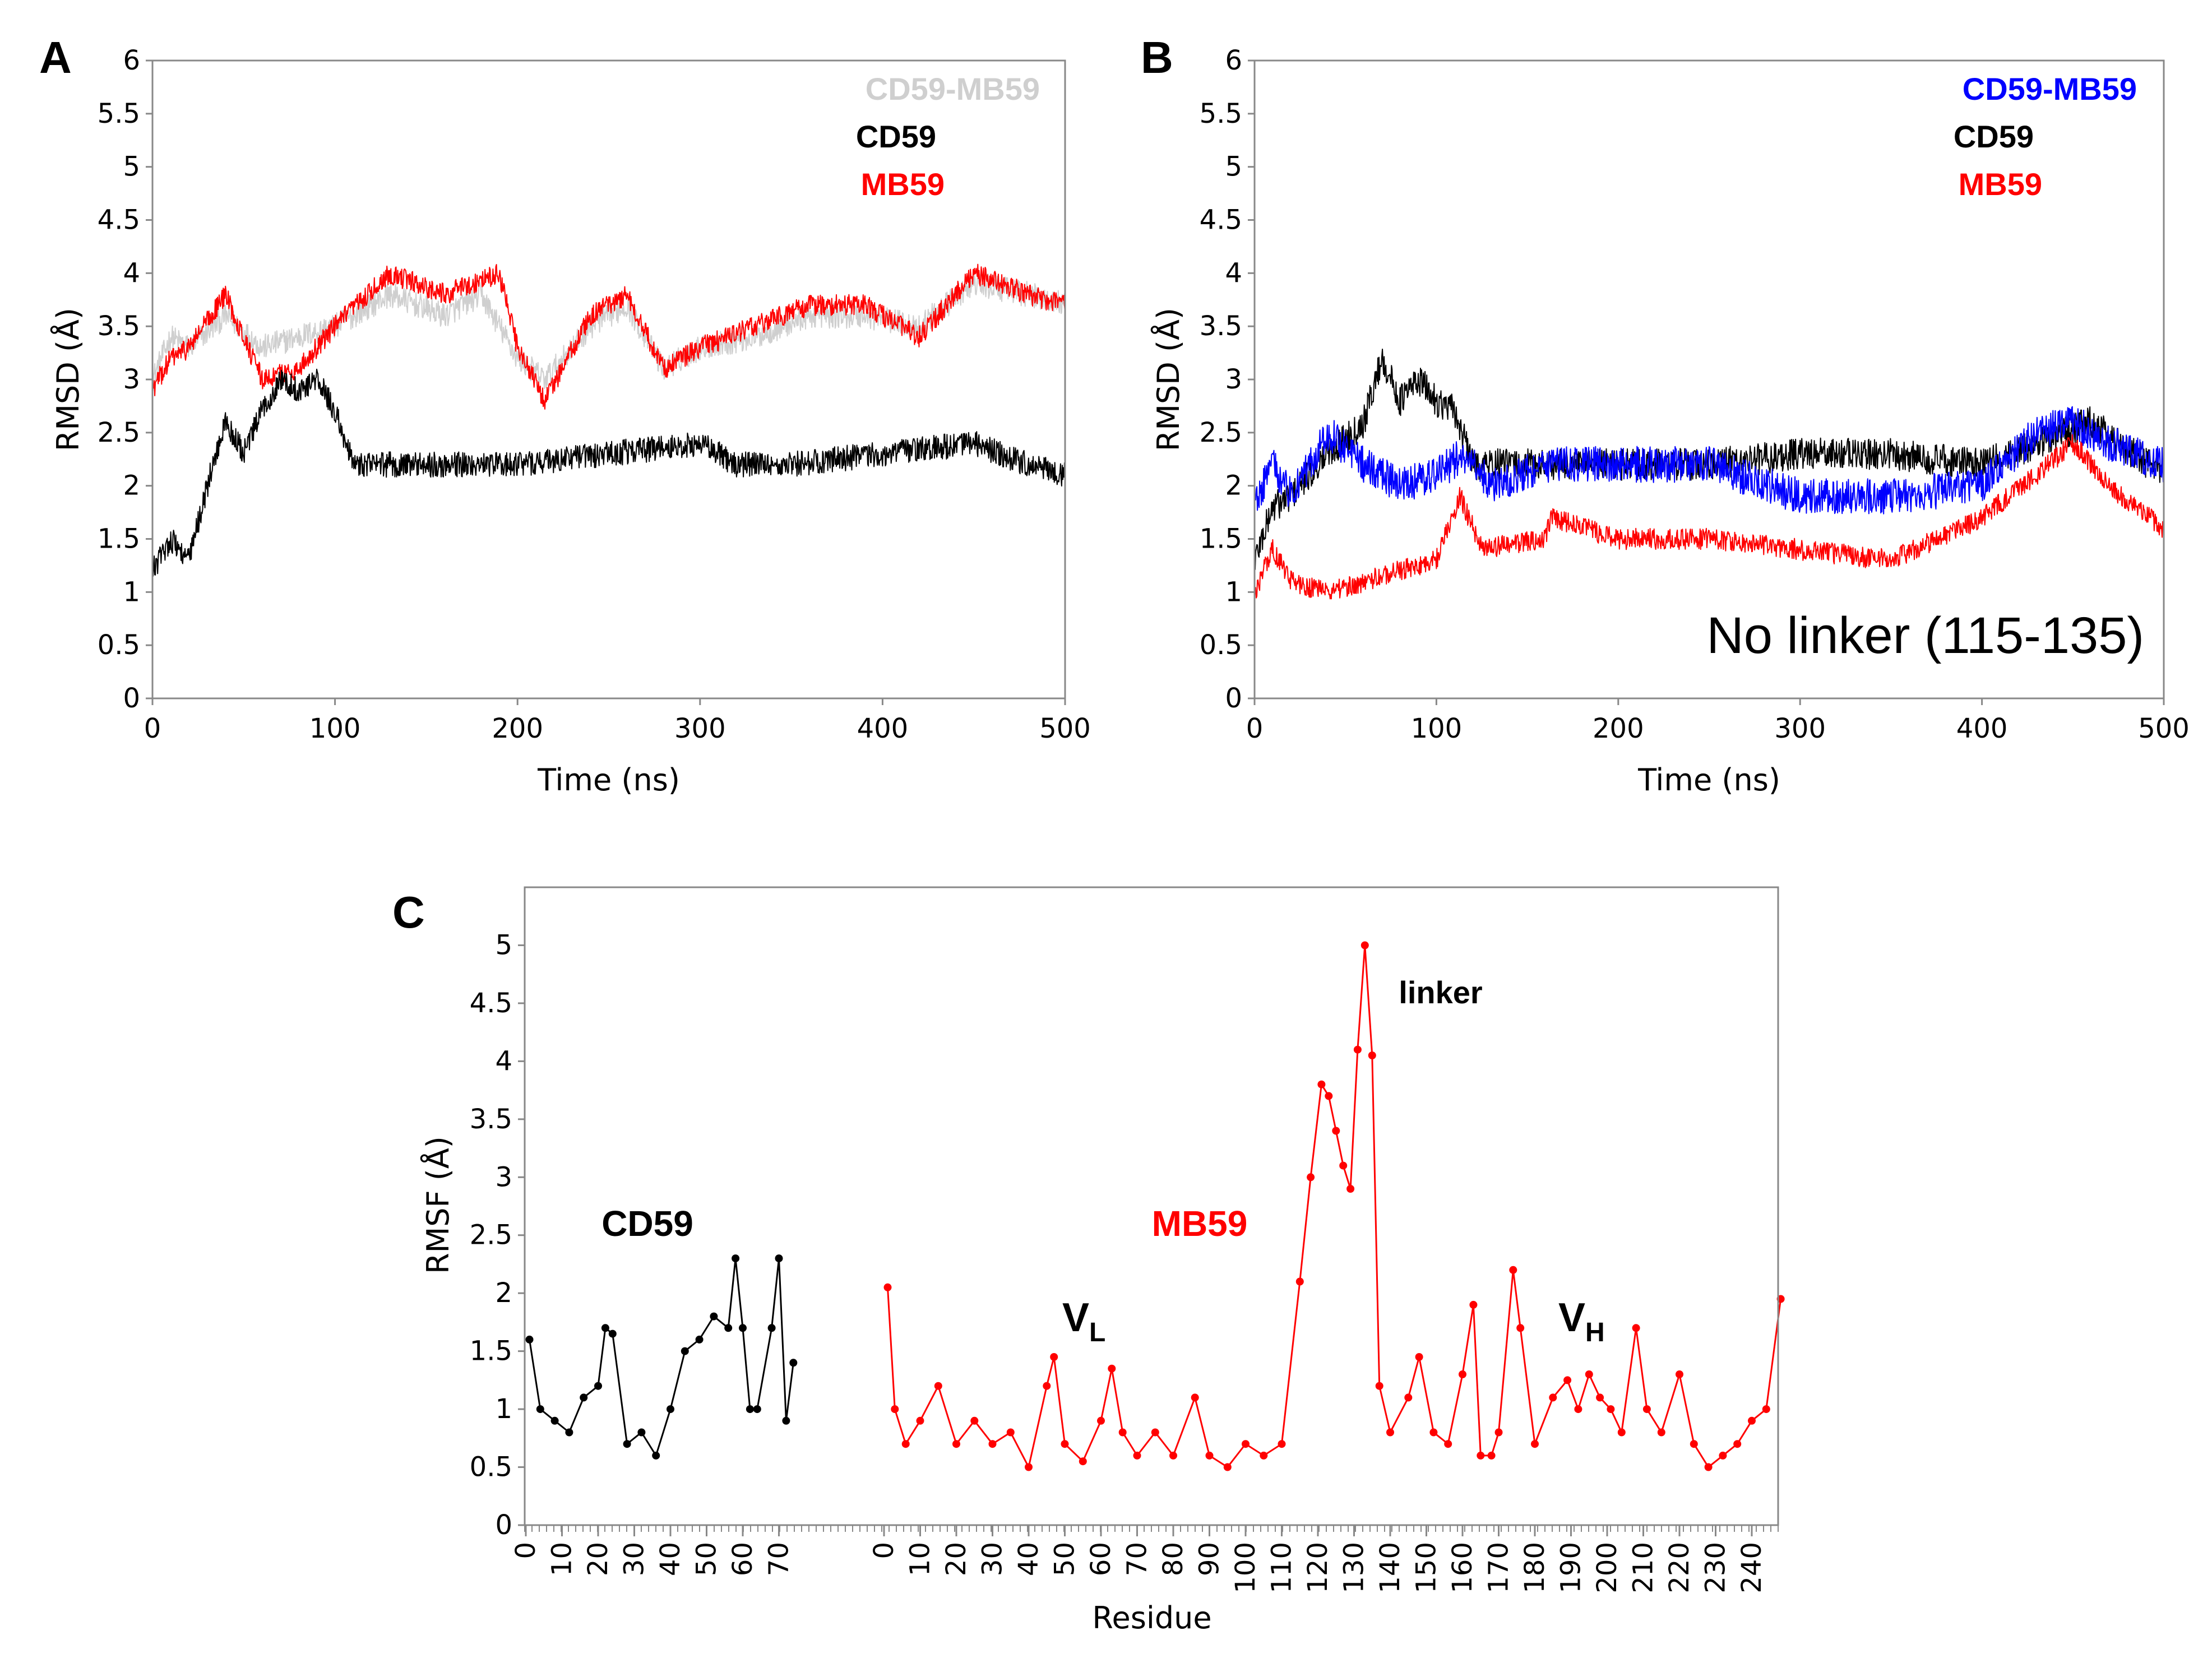  I want to click on panel-a-legend-cd59-mb59: CD59-MB59, so click(953, 89).